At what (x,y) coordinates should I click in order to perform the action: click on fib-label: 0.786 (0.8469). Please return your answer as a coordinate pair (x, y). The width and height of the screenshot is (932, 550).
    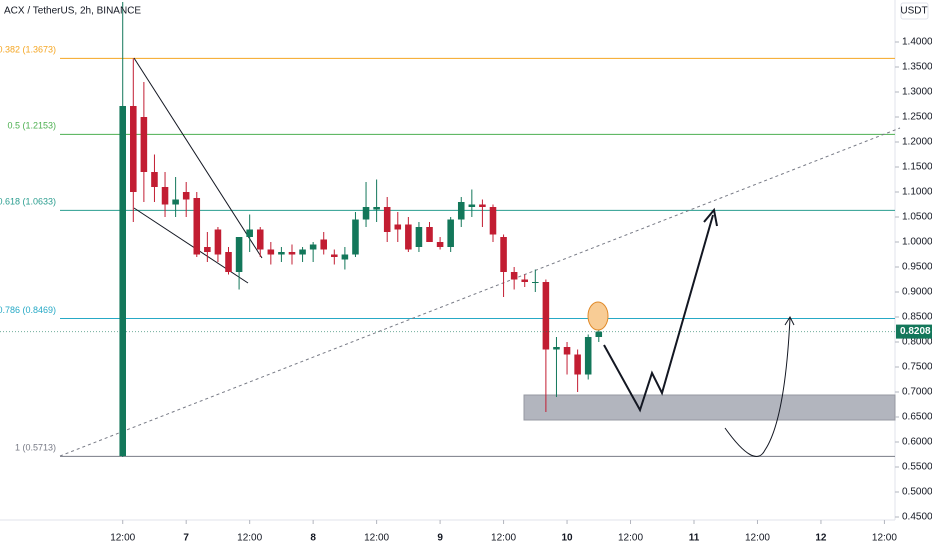
    Looking at the image, I should click on (28, 310).